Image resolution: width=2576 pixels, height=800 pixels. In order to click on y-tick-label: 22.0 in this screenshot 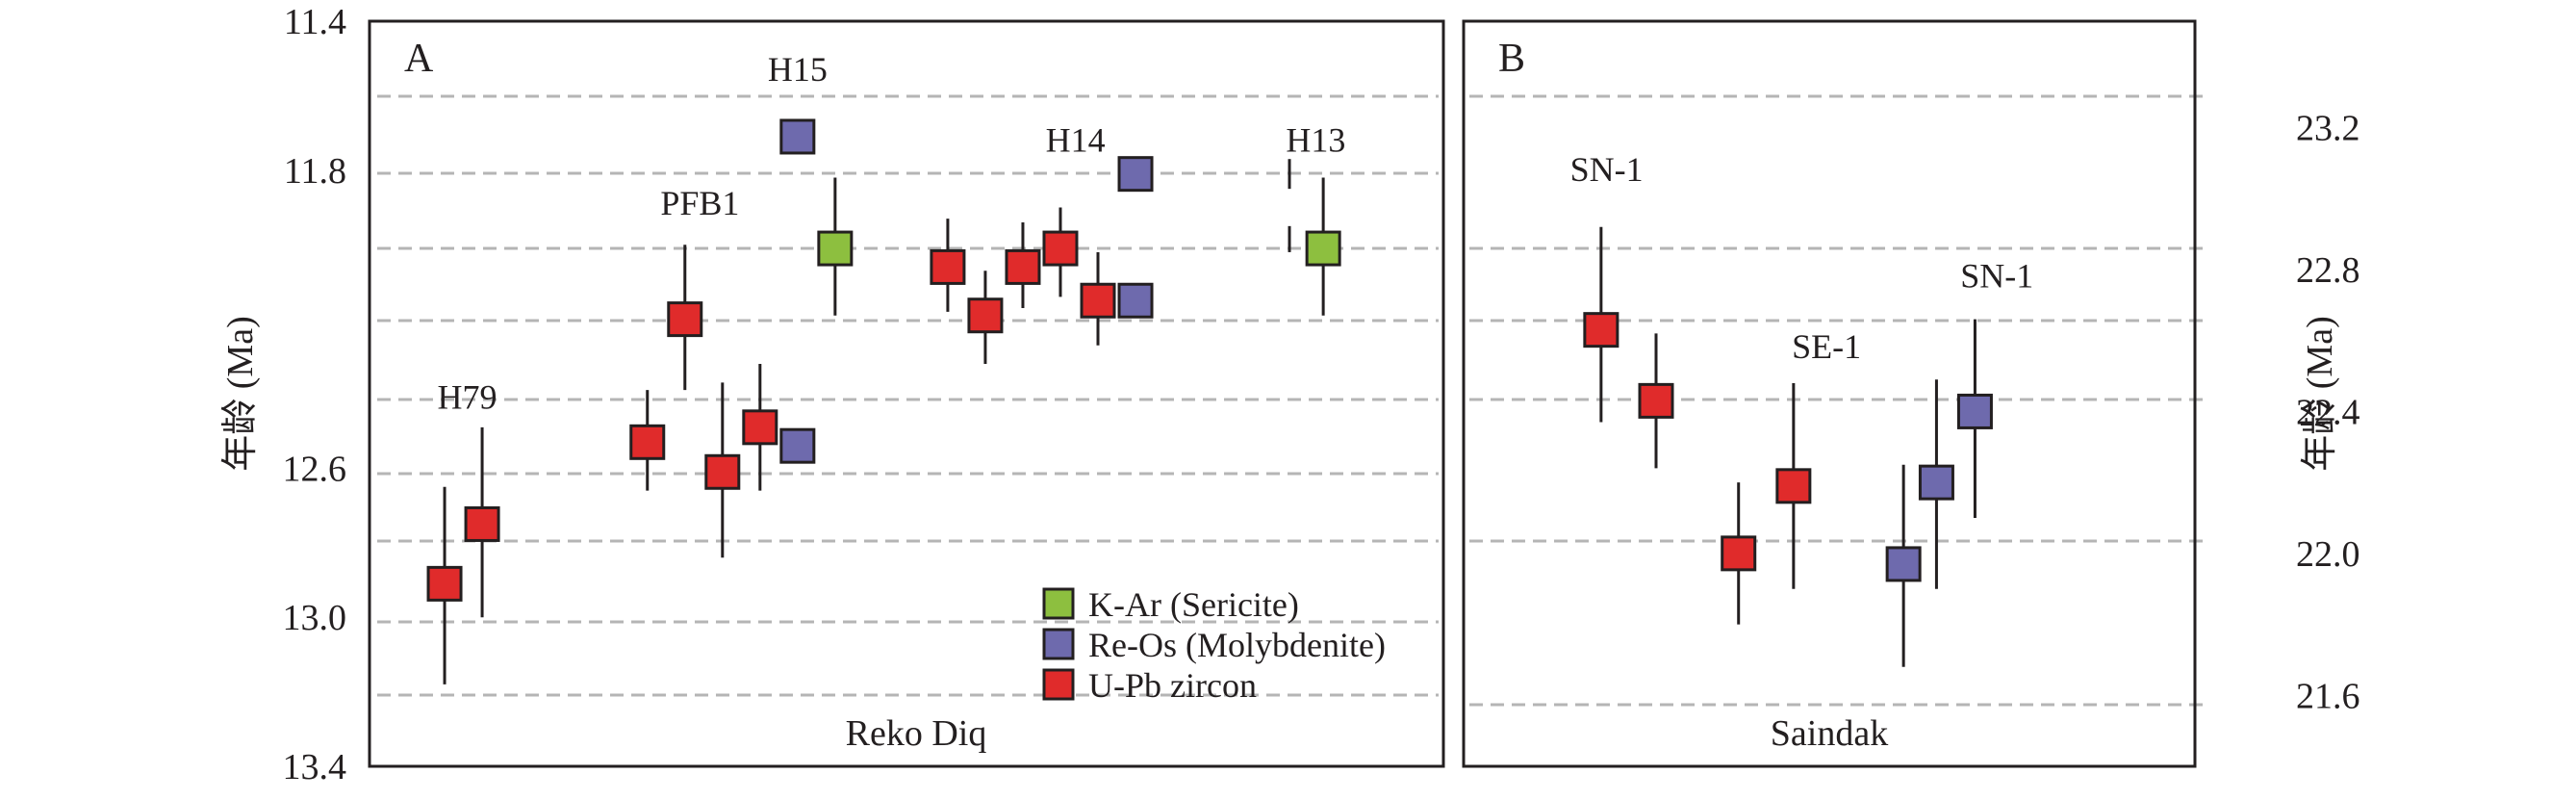, I will do `click(2328, 554)`.